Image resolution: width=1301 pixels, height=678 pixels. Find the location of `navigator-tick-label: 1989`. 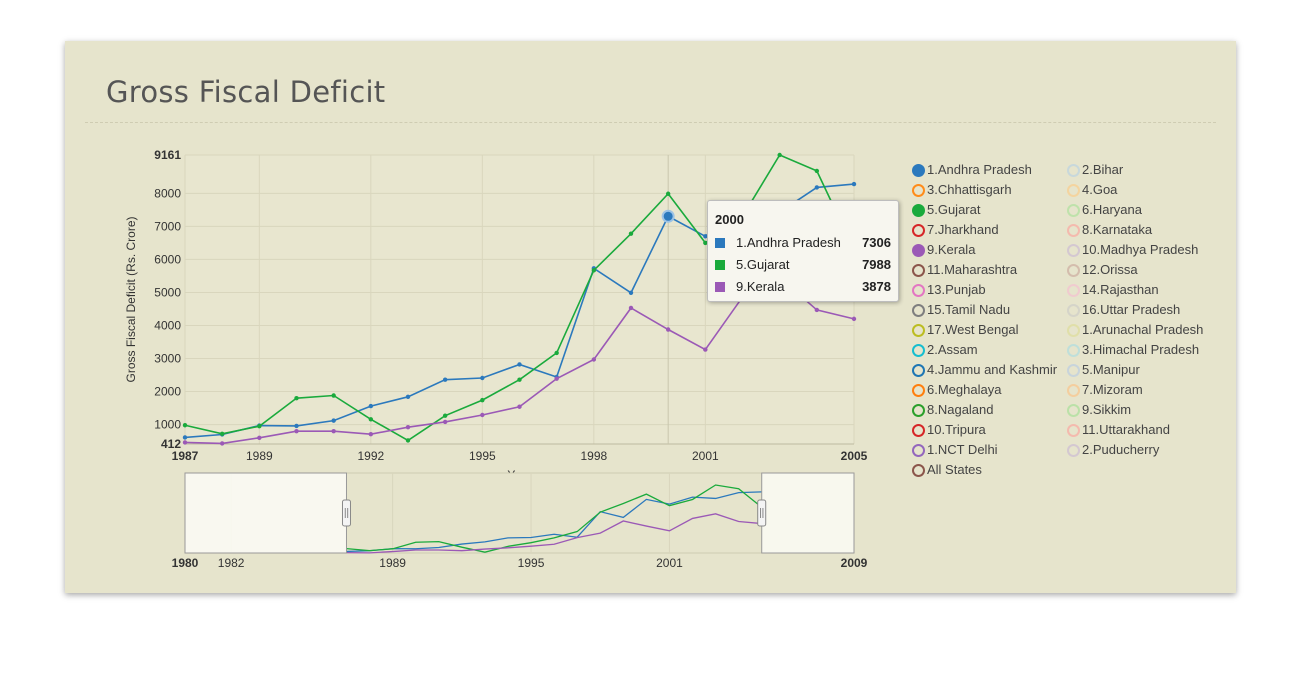

navigator-tick-label: 1989 is located at coordinates (392, 563).